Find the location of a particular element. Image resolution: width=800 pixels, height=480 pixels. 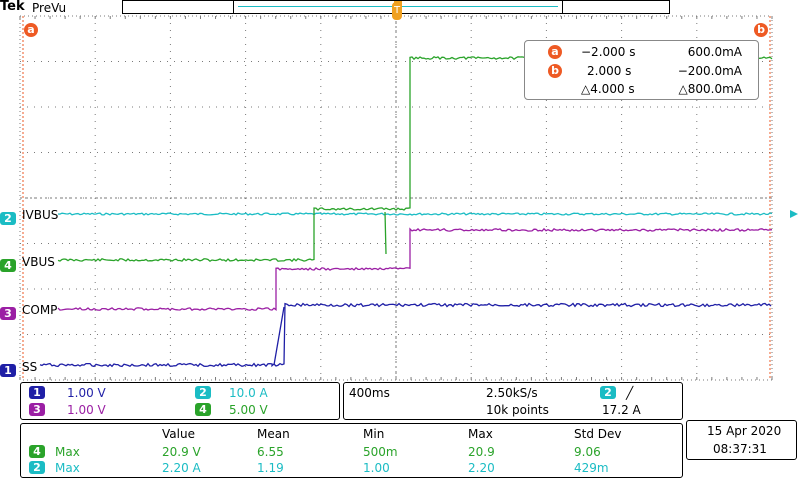

channel-3-label: COMP is located at coordinates (40, 310).